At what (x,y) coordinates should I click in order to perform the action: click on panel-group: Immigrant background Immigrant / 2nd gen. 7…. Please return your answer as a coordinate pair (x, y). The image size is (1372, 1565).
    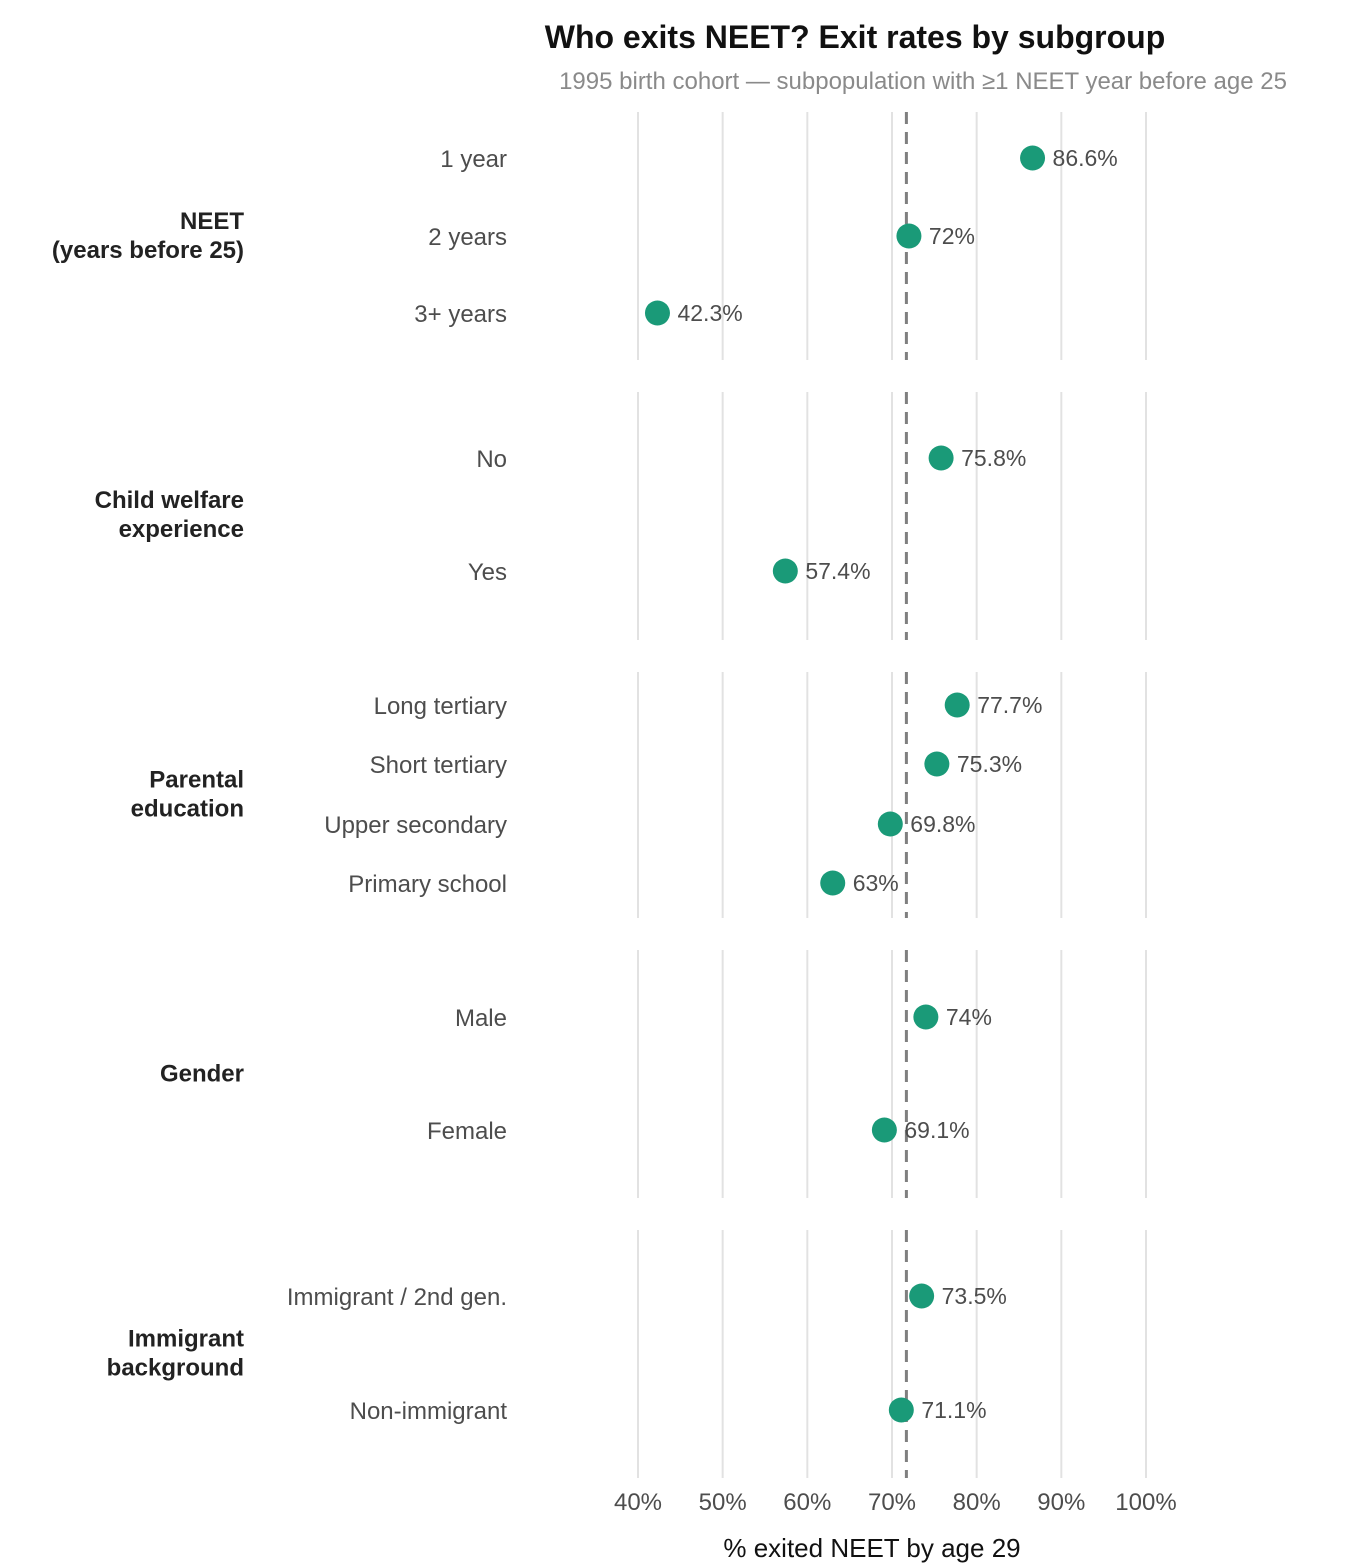
    Looking at the image, I should click on (627, 1354).